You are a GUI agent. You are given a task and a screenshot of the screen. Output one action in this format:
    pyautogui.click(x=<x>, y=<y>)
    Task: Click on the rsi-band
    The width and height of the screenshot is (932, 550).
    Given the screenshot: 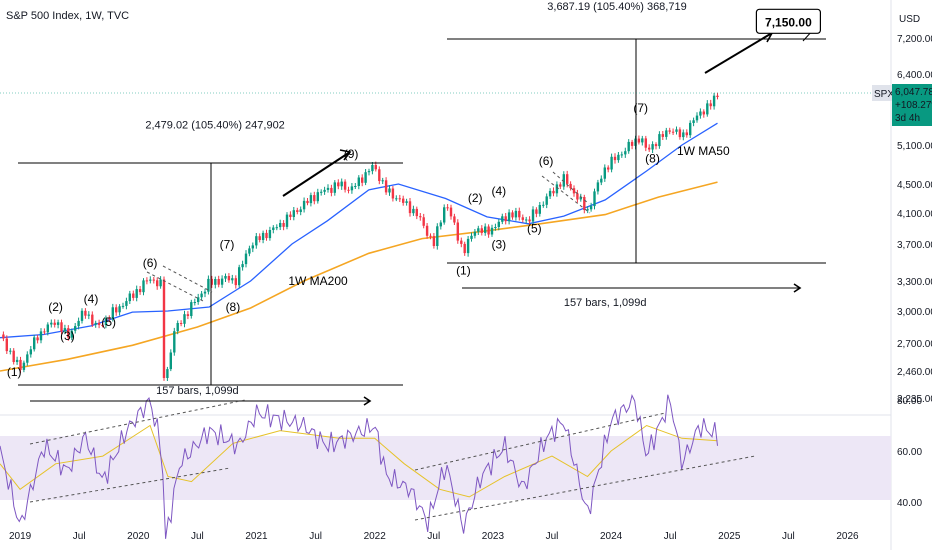 What is the action you would take?
    pyautogui.click(x=445, y=468)
    